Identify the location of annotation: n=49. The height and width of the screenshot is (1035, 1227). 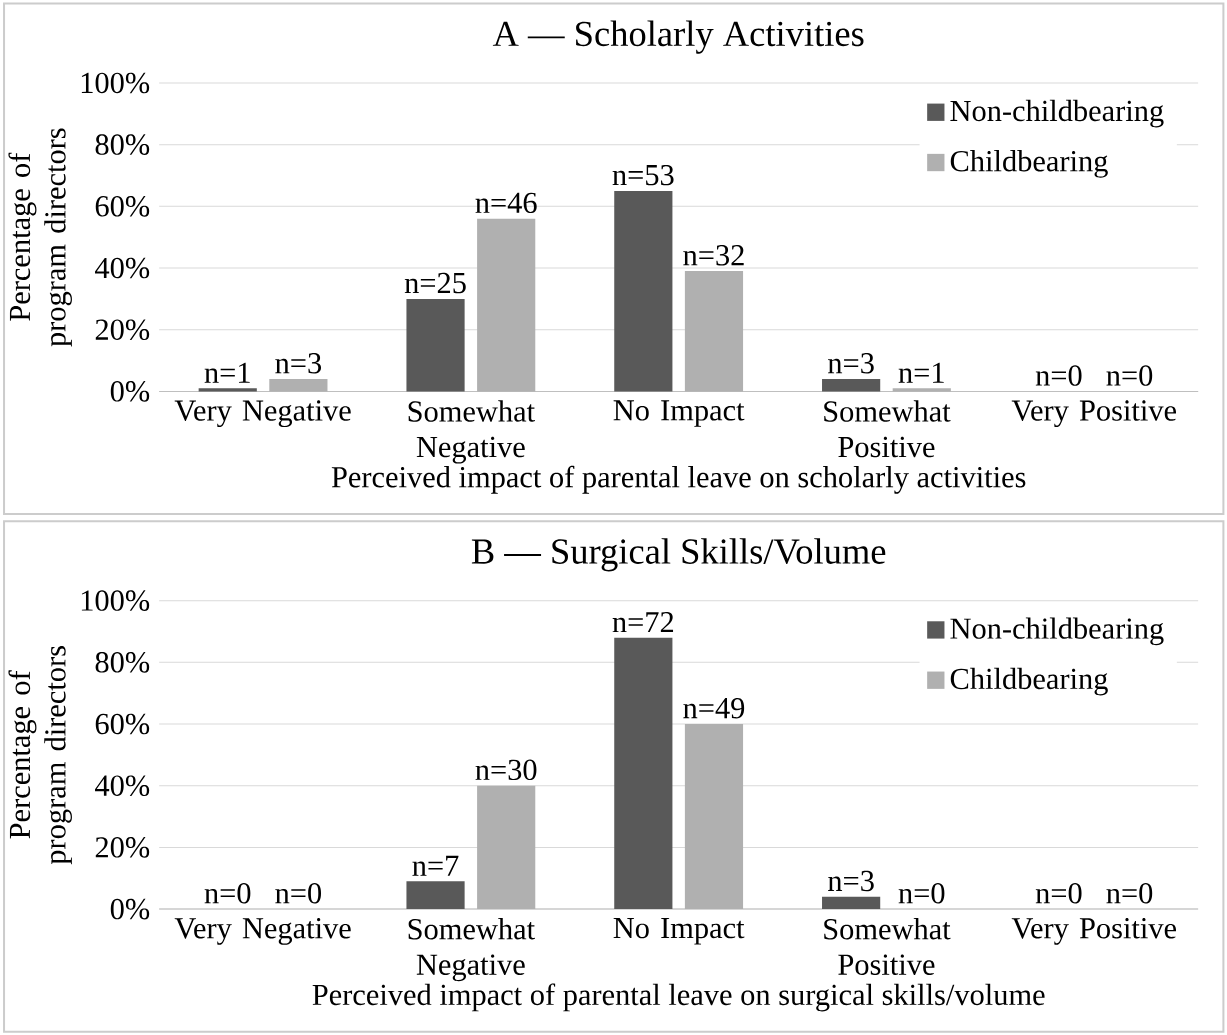
(714, 708).